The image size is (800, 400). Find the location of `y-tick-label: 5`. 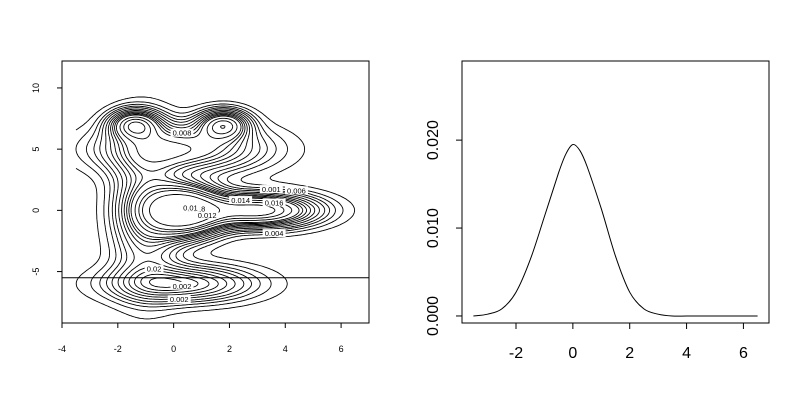

y-tick-label: 5 is located at coordinates (36, 149).